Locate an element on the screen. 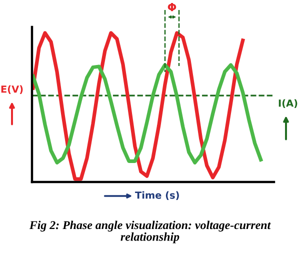 The image size is (300, 260). text: Φ is located at coordinates (172, 7).